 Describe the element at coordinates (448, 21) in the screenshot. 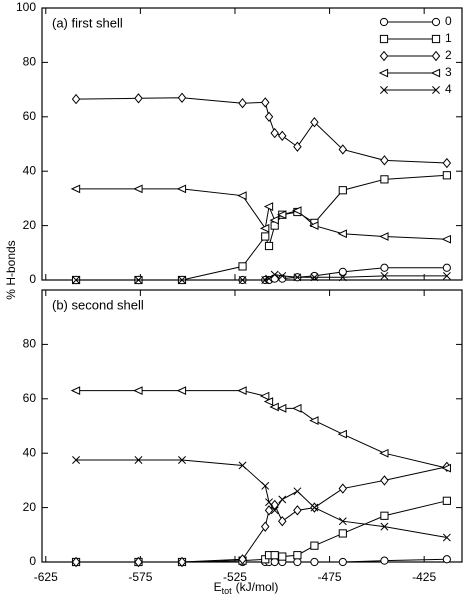

I see `legend-label: 0` at that location.